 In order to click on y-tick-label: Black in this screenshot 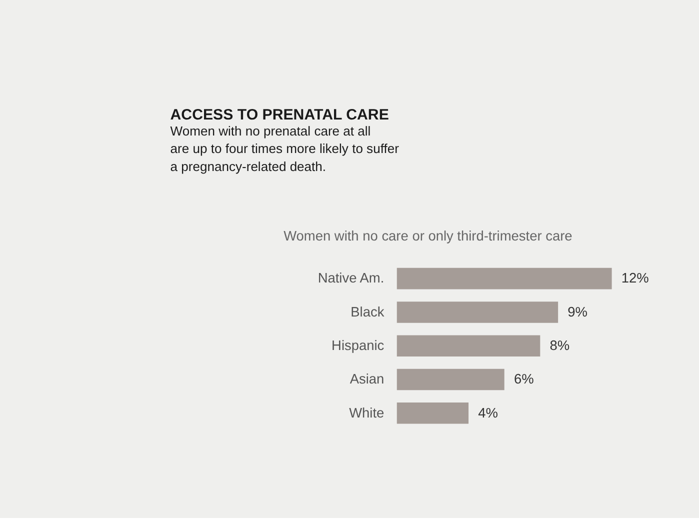, I will do `click(367, 312)`.